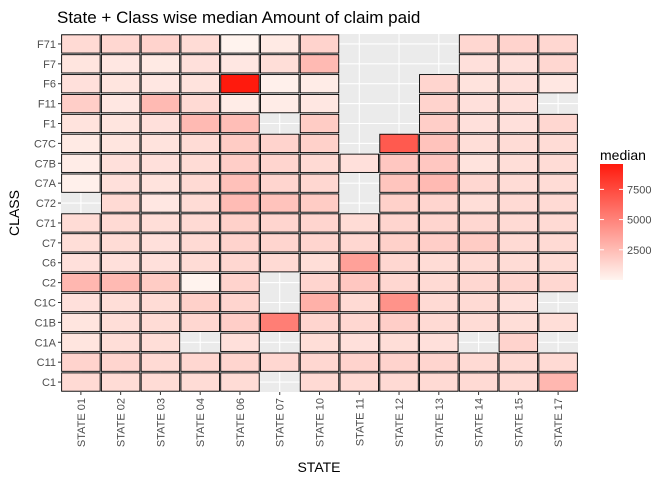 This screenshot has height=480, width=672. I want to click on x-tick-label: STATE 11, so click(360, 422).